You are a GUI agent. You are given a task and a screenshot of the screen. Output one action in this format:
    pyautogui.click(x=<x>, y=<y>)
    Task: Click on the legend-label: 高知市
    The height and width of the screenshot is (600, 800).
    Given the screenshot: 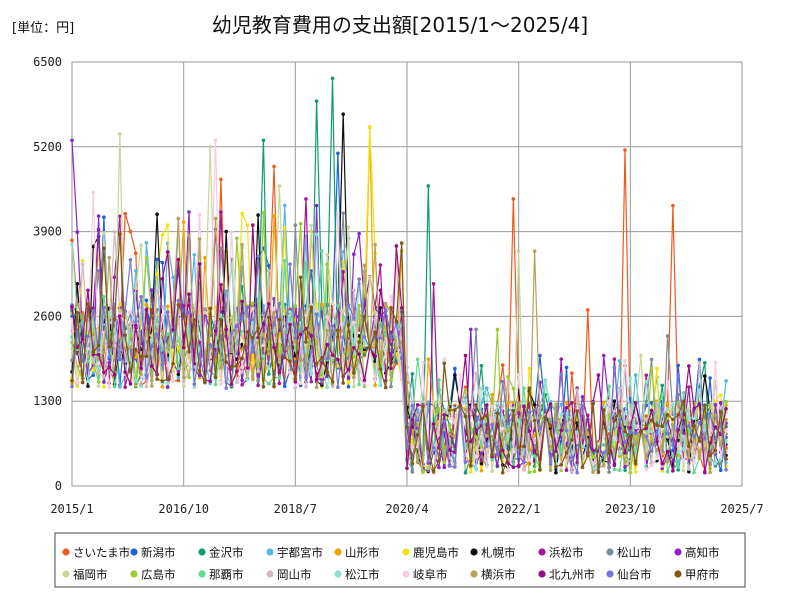 What is the action you would take?
    pyautogui.click(x=702, y=553)
    